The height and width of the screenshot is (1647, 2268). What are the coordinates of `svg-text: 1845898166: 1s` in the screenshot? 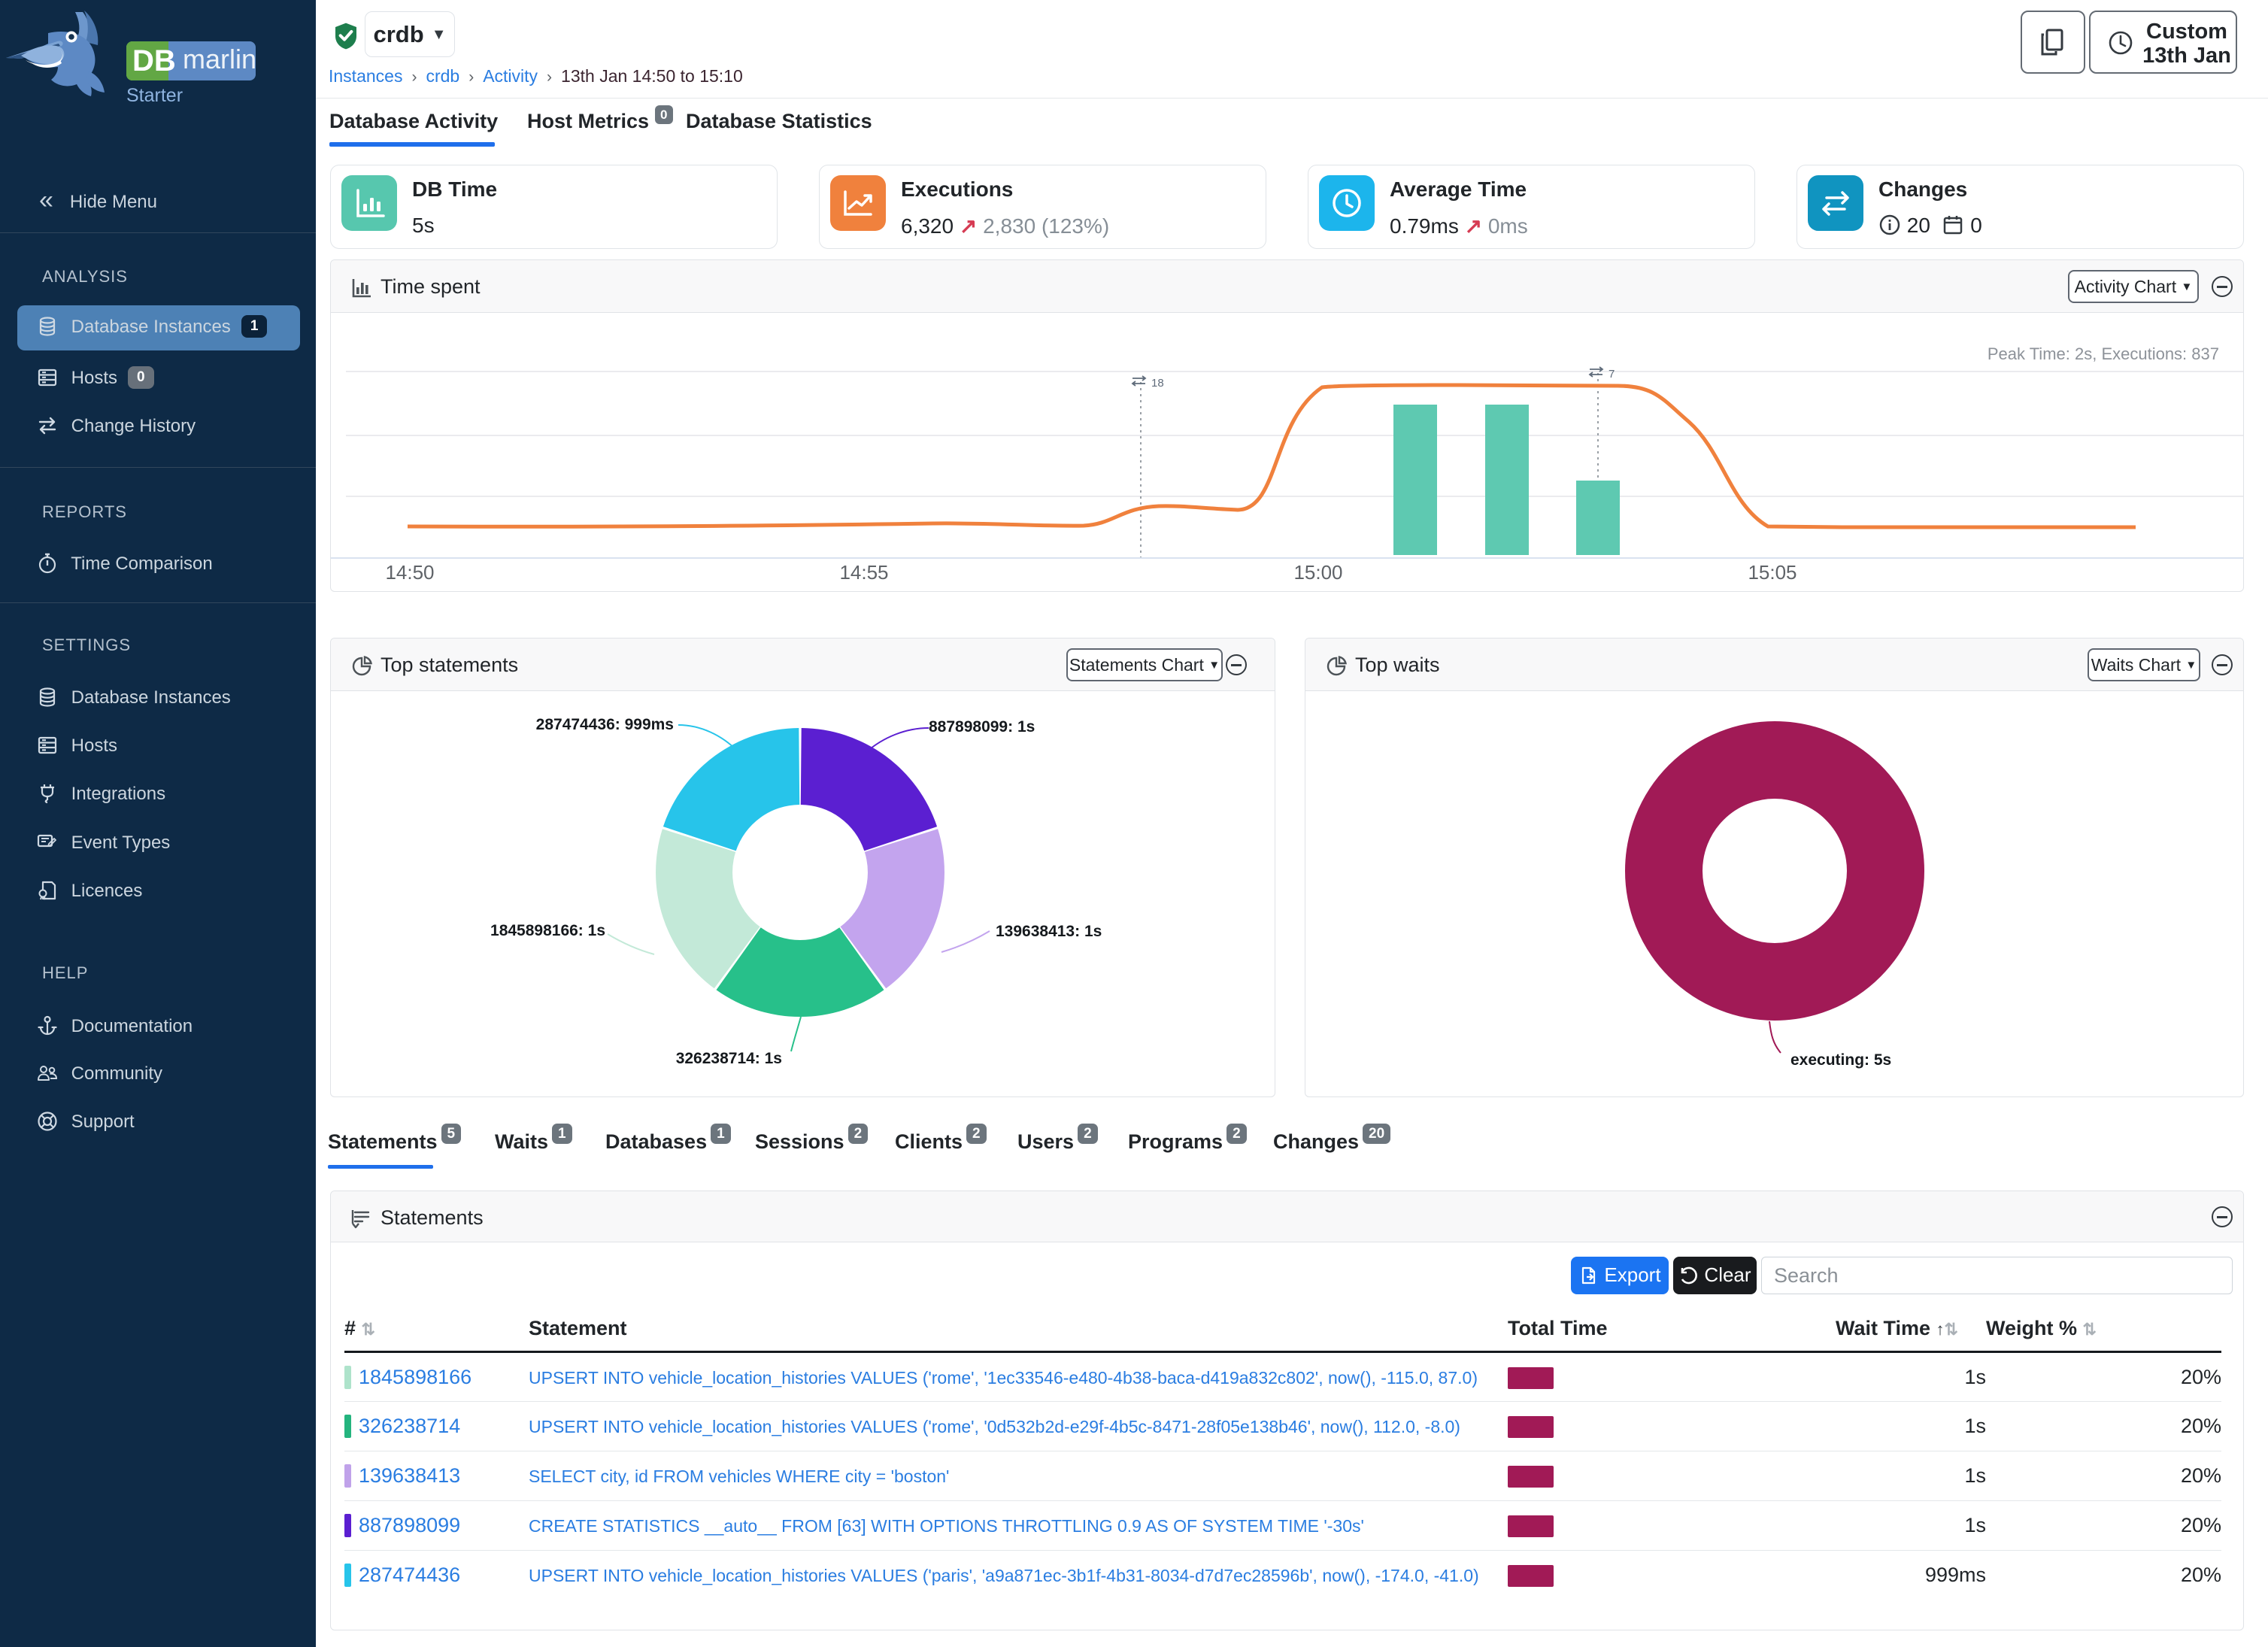 It's located at (547, 930).